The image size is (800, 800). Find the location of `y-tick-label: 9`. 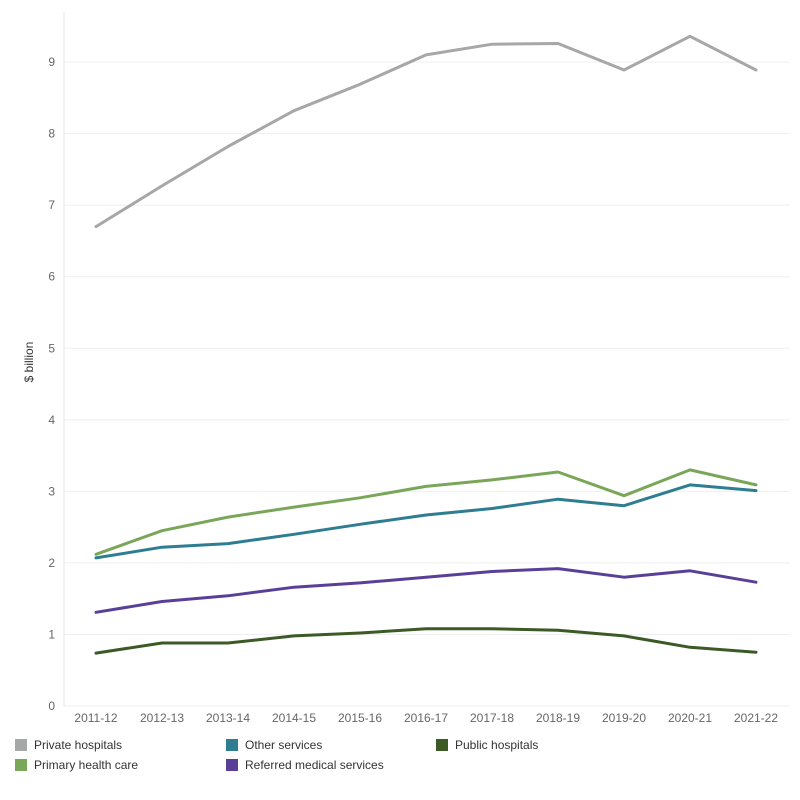

y-tick-label: 9 is located at coordinates (51, 62).